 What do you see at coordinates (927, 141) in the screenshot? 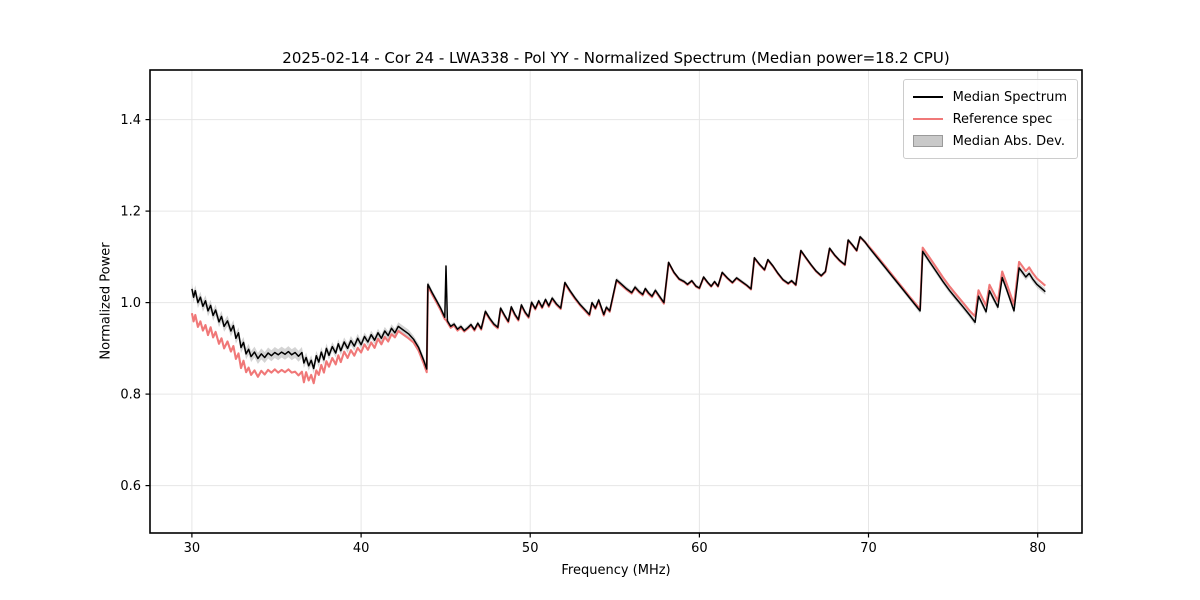
I see `median-abs-dev-band-swatch` at bounding box center [927, 141].